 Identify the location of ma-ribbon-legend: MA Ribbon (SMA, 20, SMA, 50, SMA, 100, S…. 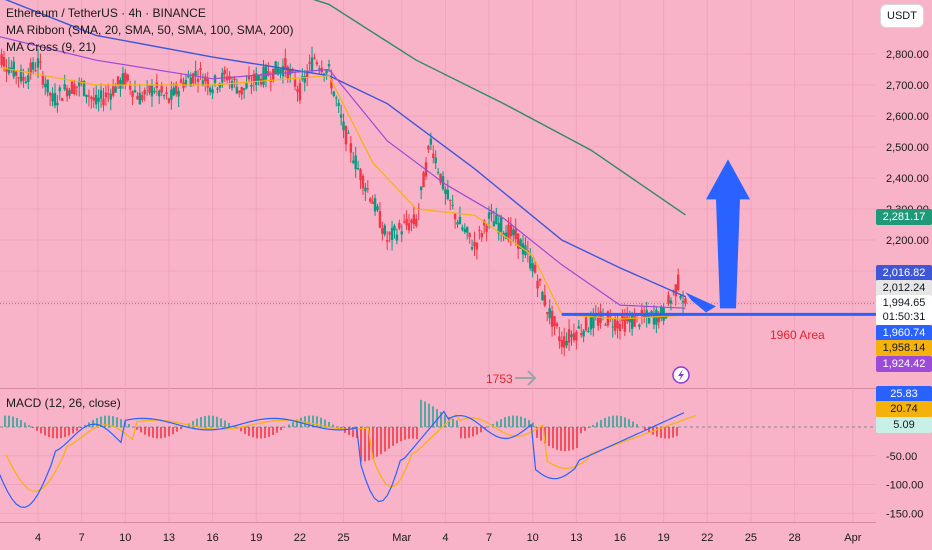
(150, 30).